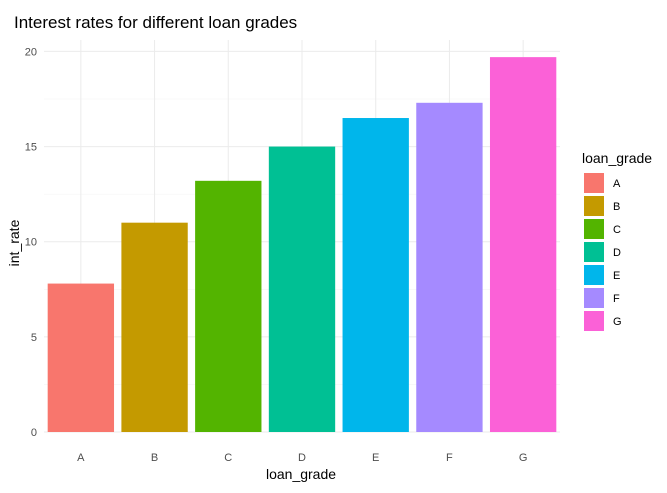 The height and width of the screenshot is (493, 667). What do you see at coordinates (301, 474) in the screenshot?
I see `x-axis-title: loan_grade` at bounding box center [301, 474].